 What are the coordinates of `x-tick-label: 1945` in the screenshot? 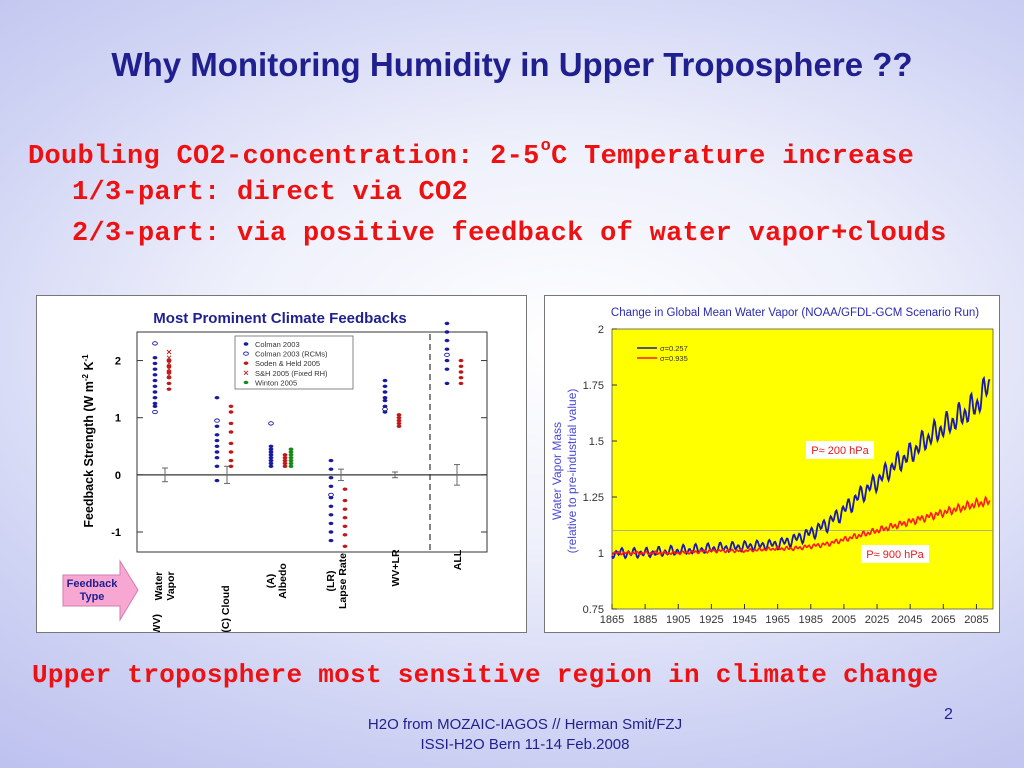 It's located at (744, 620).